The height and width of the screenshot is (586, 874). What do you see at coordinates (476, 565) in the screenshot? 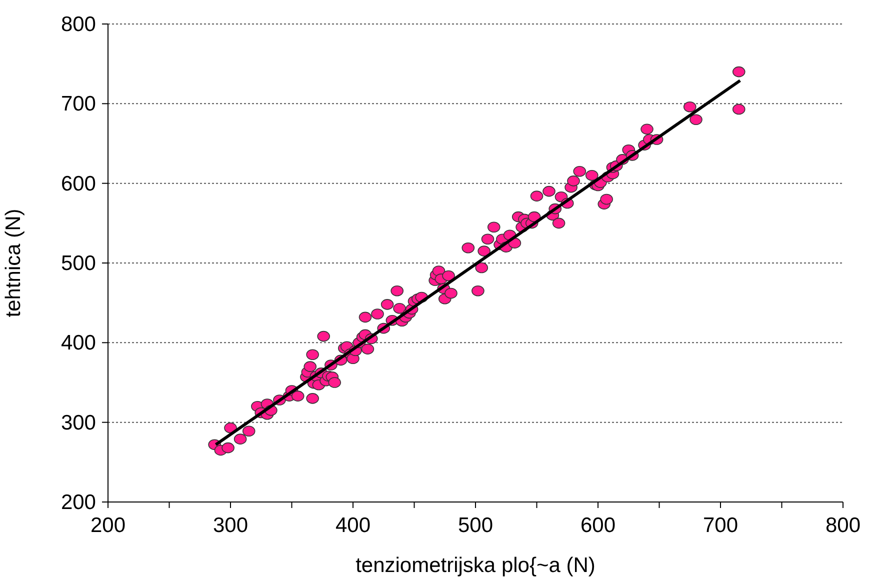
I see `x-axis-title: tenziometrijska plo{~a (N)` at bounding box center [476, 565].